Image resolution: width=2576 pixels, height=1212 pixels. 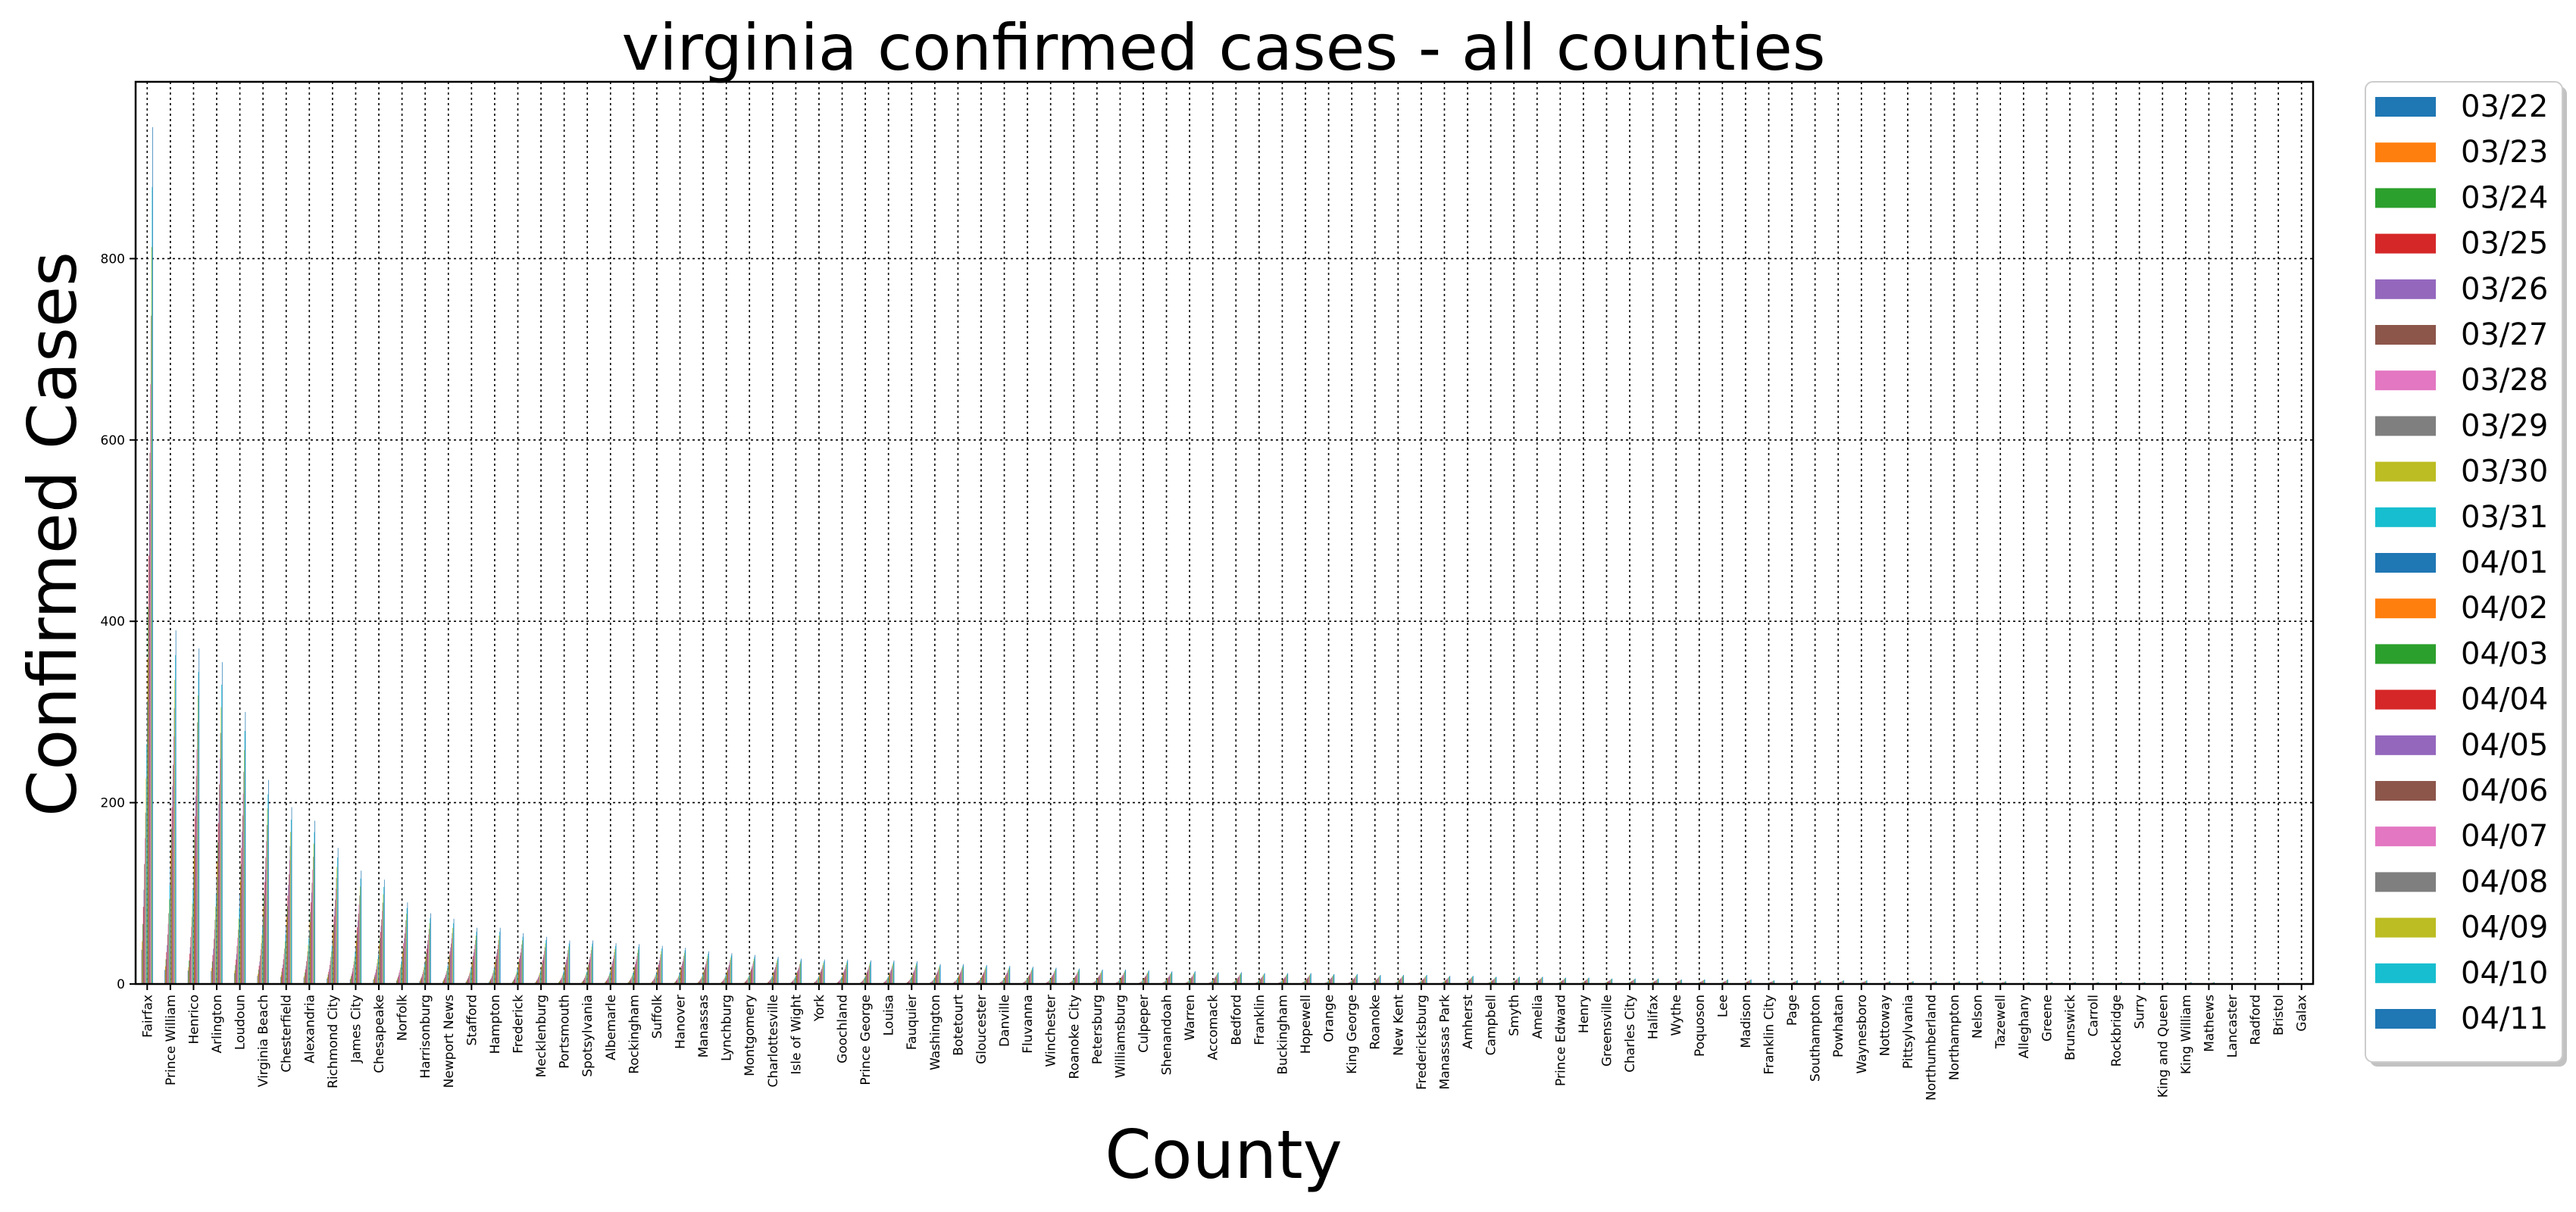 What do you see at coordinates (309, 1029) in the screenshot?
I see `x-tick-label: Alexandria` at bounding box center [309, 1029].